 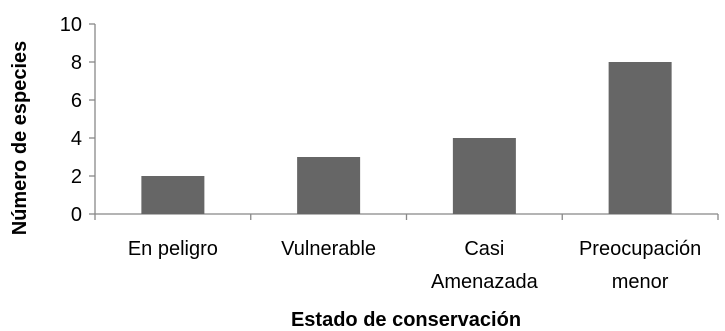 I want to click on y-tick-label: 2, so click(x=76, y=177).